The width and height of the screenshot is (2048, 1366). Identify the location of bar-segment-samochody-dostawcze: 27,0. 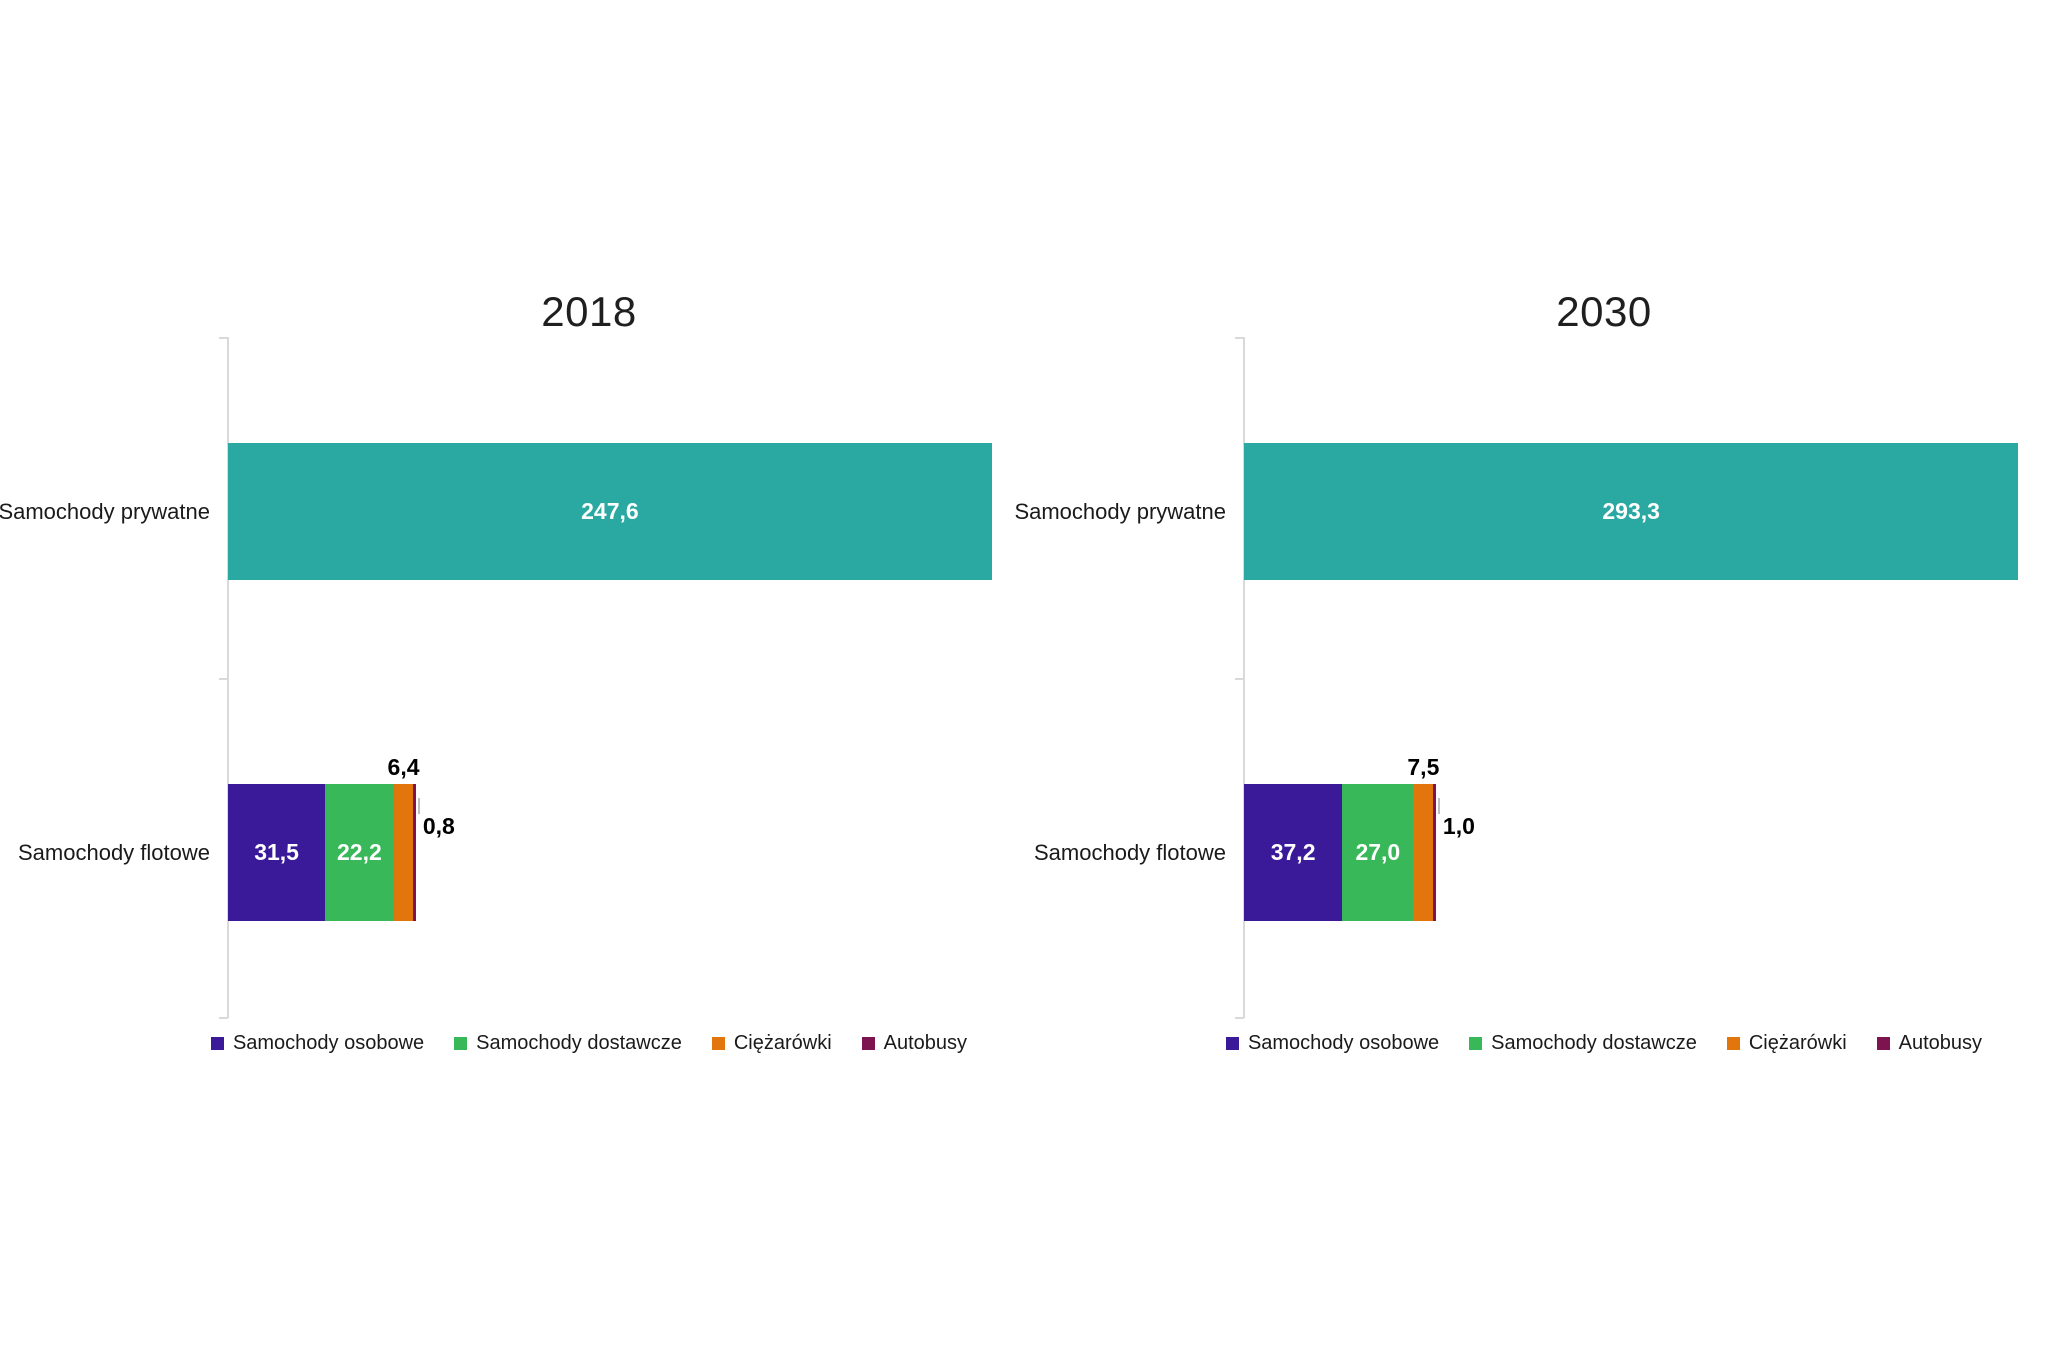
(1378, 852).